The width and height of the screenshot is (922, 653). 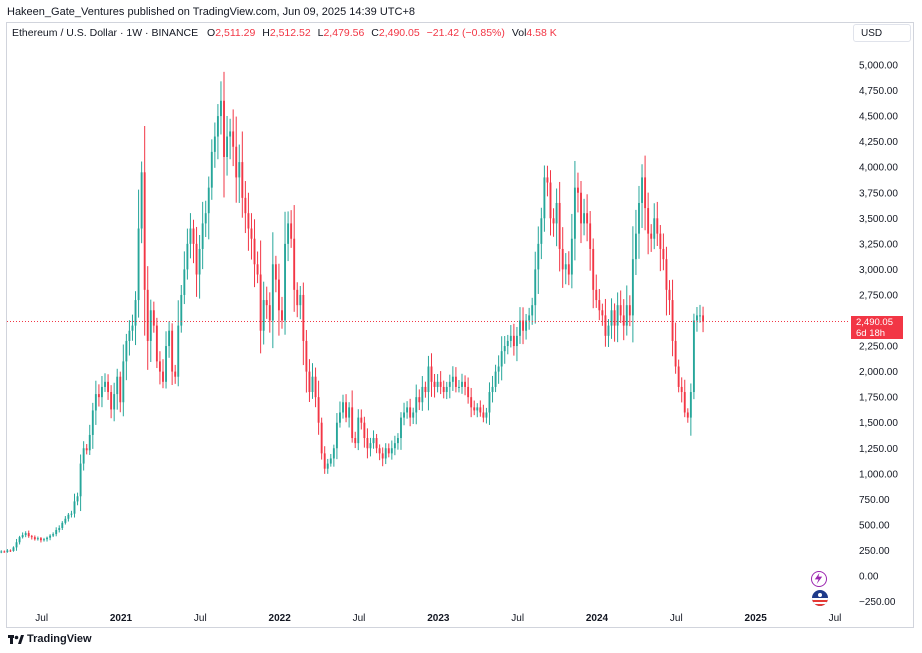 I want to click on price-tick-label: 1,500.00, so click(x=878, y=423).